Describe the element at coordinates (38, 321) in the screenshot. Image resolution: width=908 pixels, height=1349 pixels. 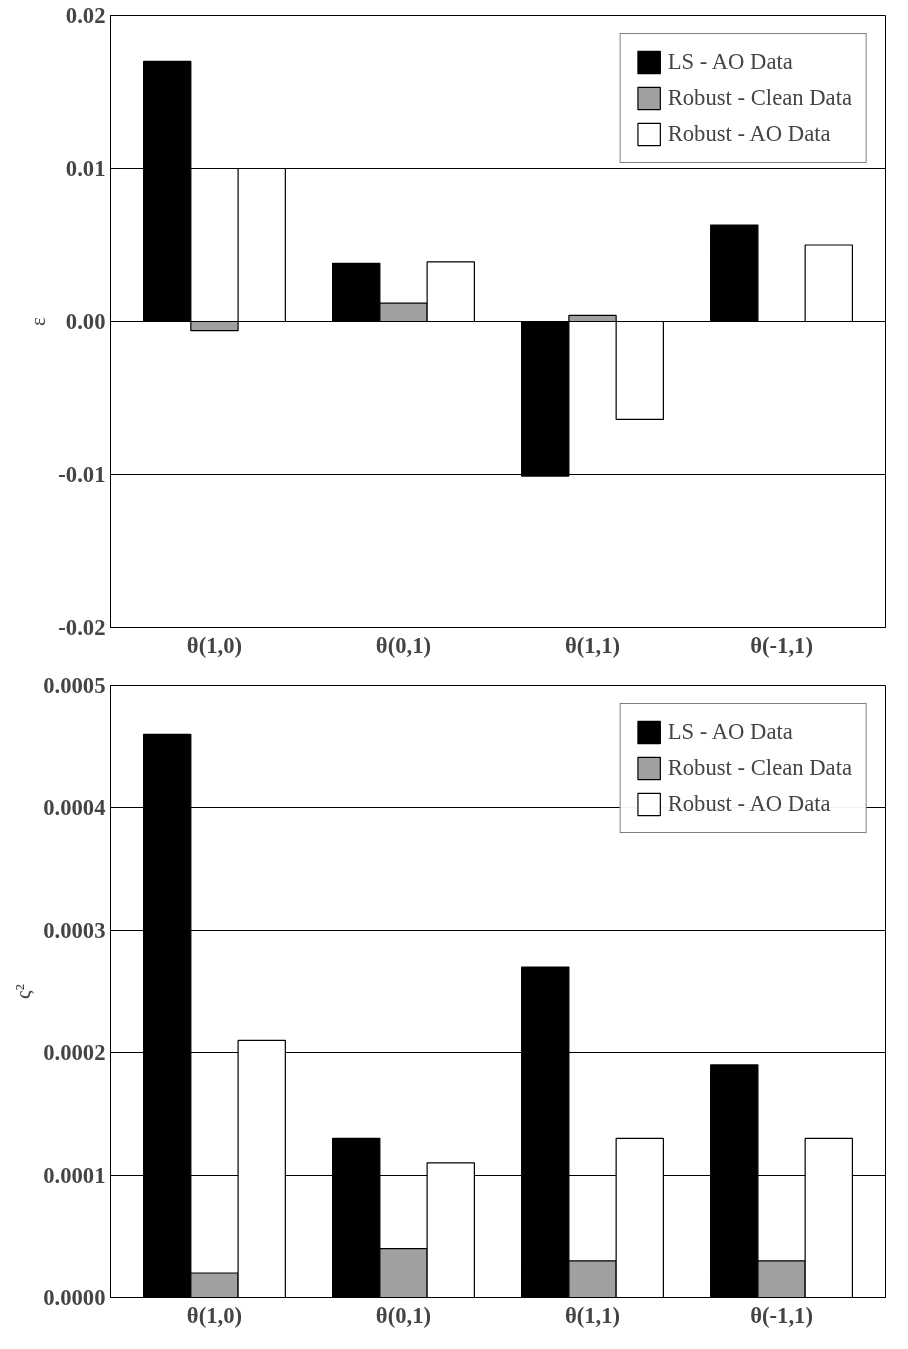
I see `y-axis-title: ε` at that location.